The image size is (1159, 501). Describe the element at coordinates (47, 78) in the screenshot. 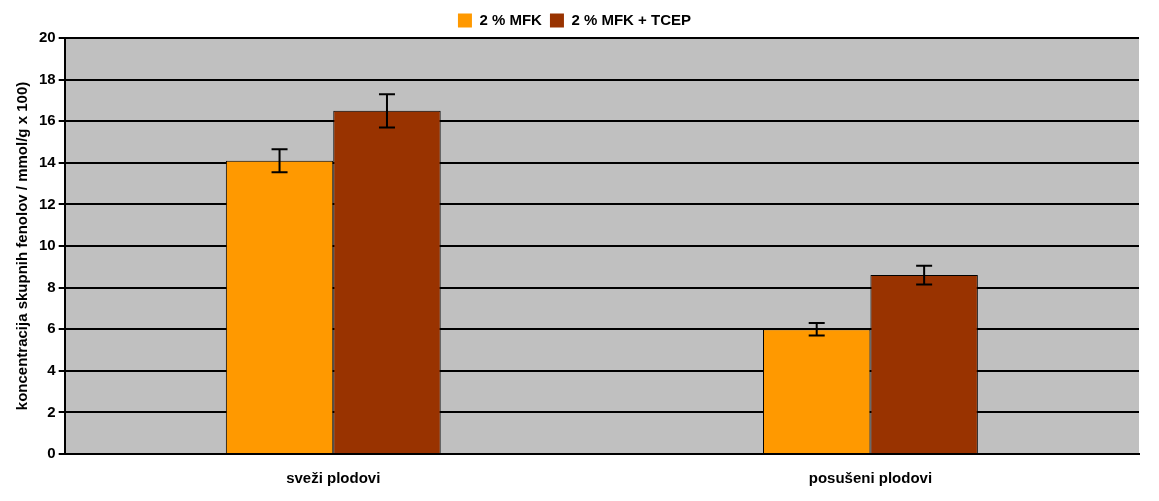

I see `y-tick-label: 18` at that location.